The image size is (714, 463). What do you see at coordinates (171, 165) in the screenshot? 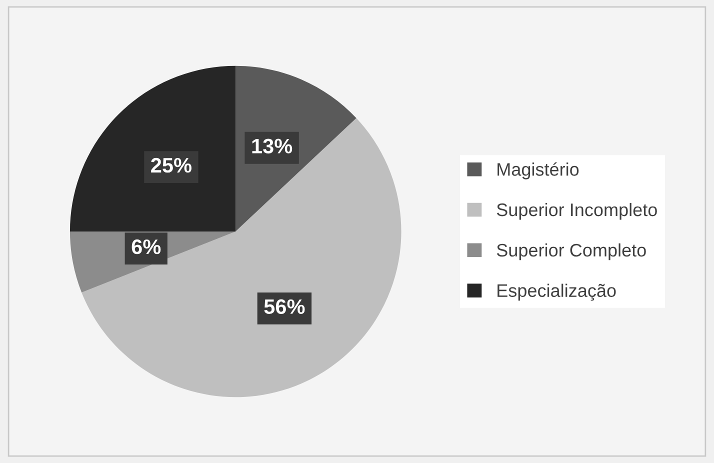
I see `data-label: 25%` at bounding box center [171, 165].